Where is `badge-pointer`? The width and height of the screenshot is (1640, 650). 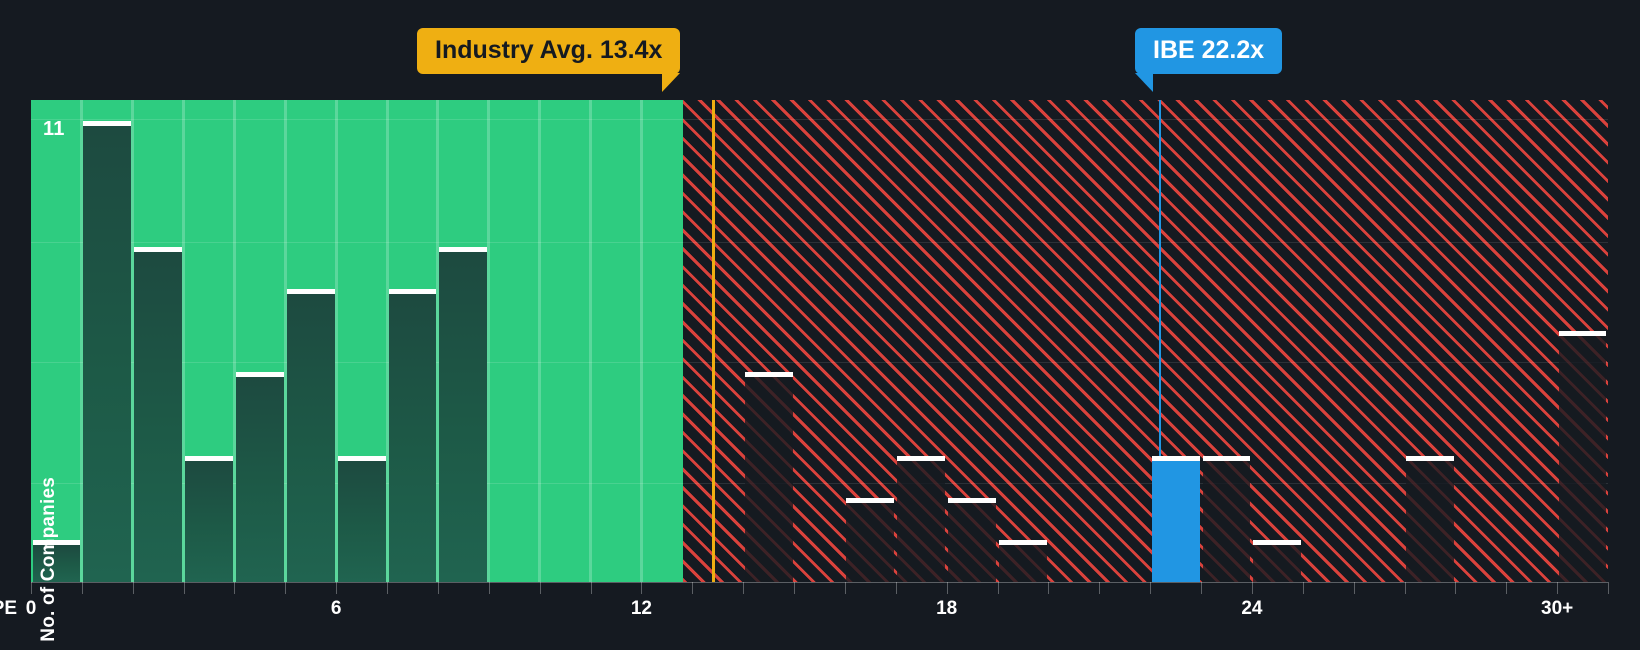 badge-pointer is located at coordinates (1144, 83).